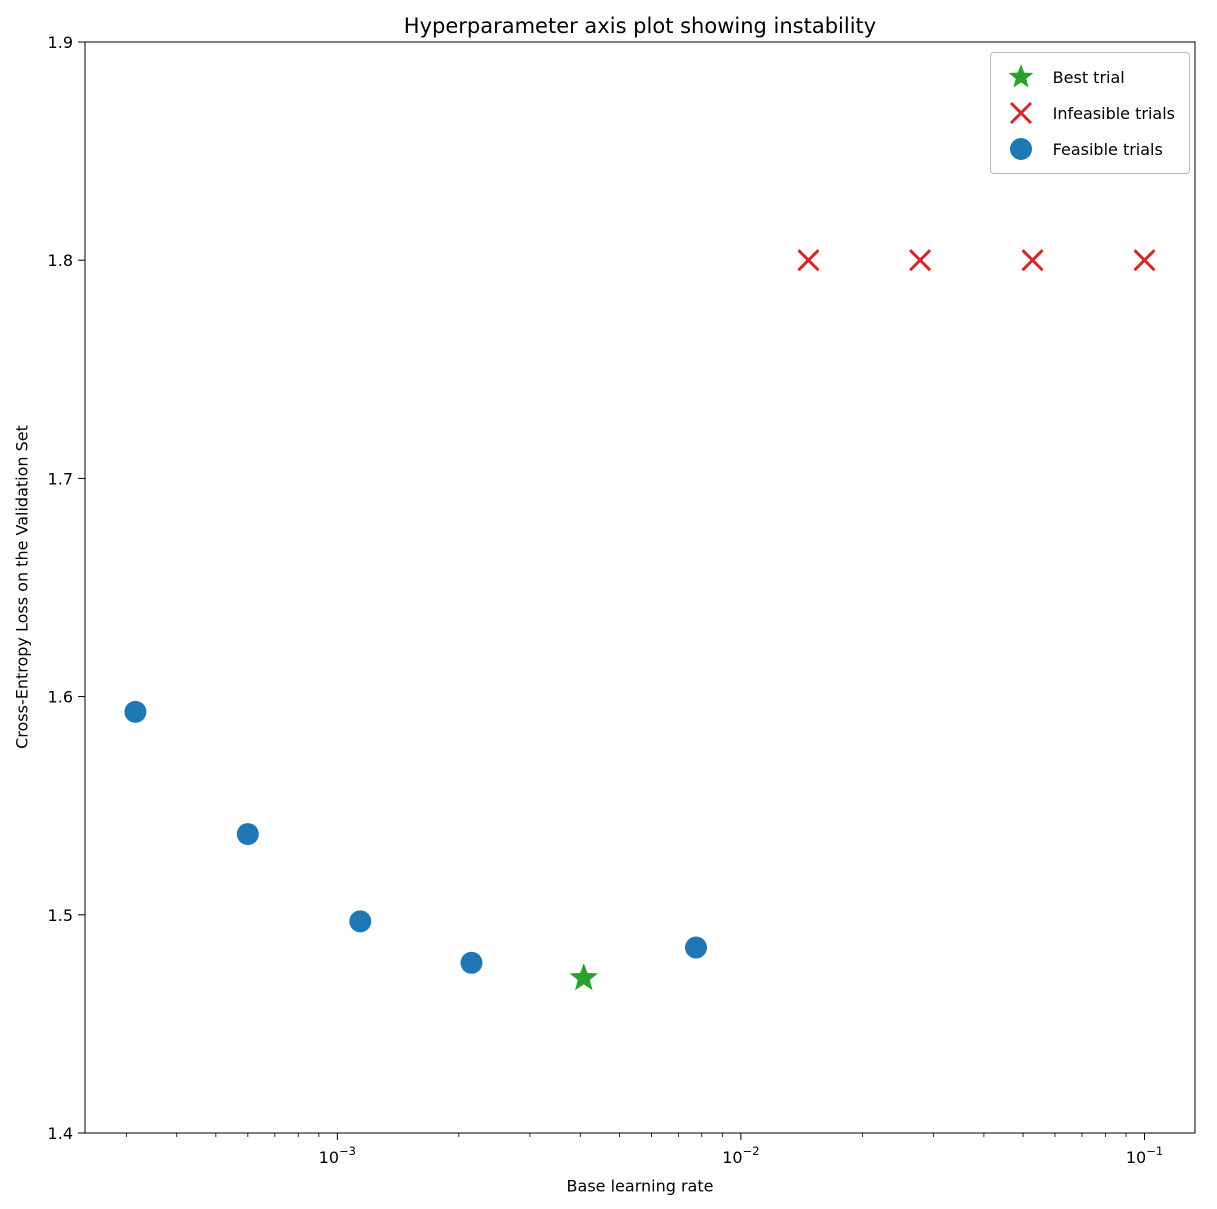  I want to click on point-best-trial, so click(584, 977).